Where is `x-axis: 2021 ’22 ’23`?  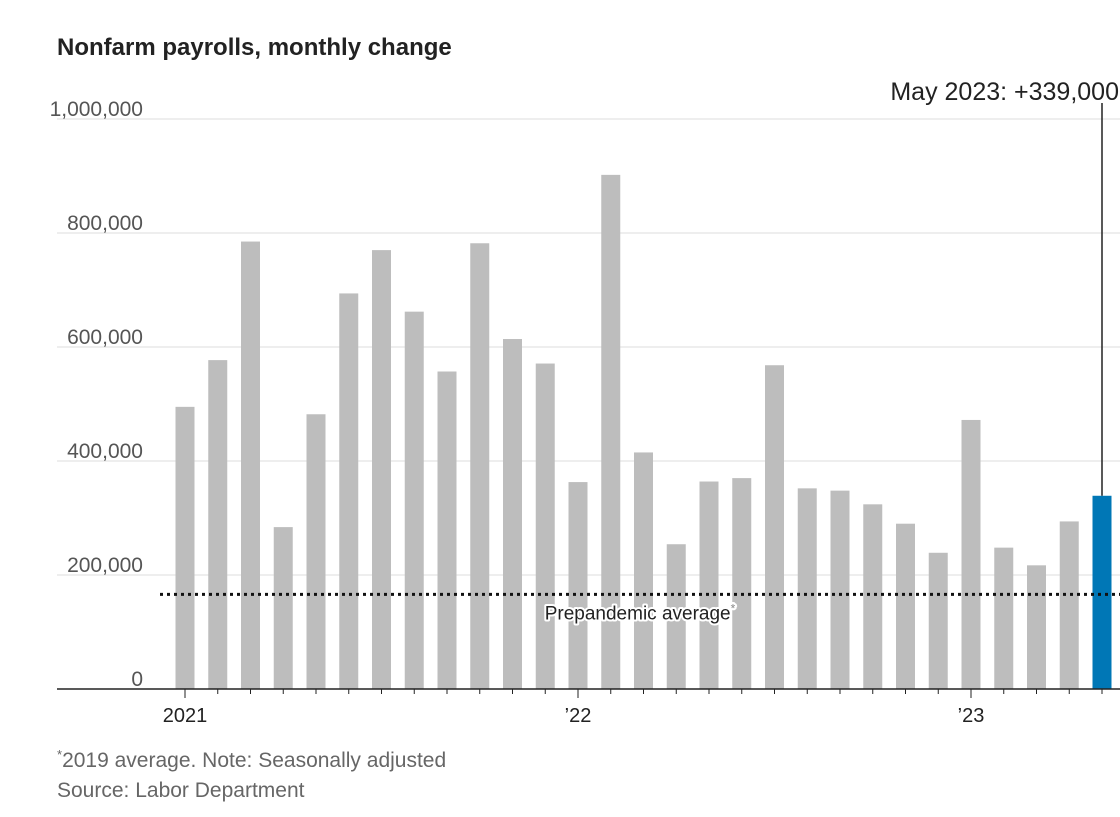
x-axis: 2021 ’22 ’23 is located at coordinates (588, 707).